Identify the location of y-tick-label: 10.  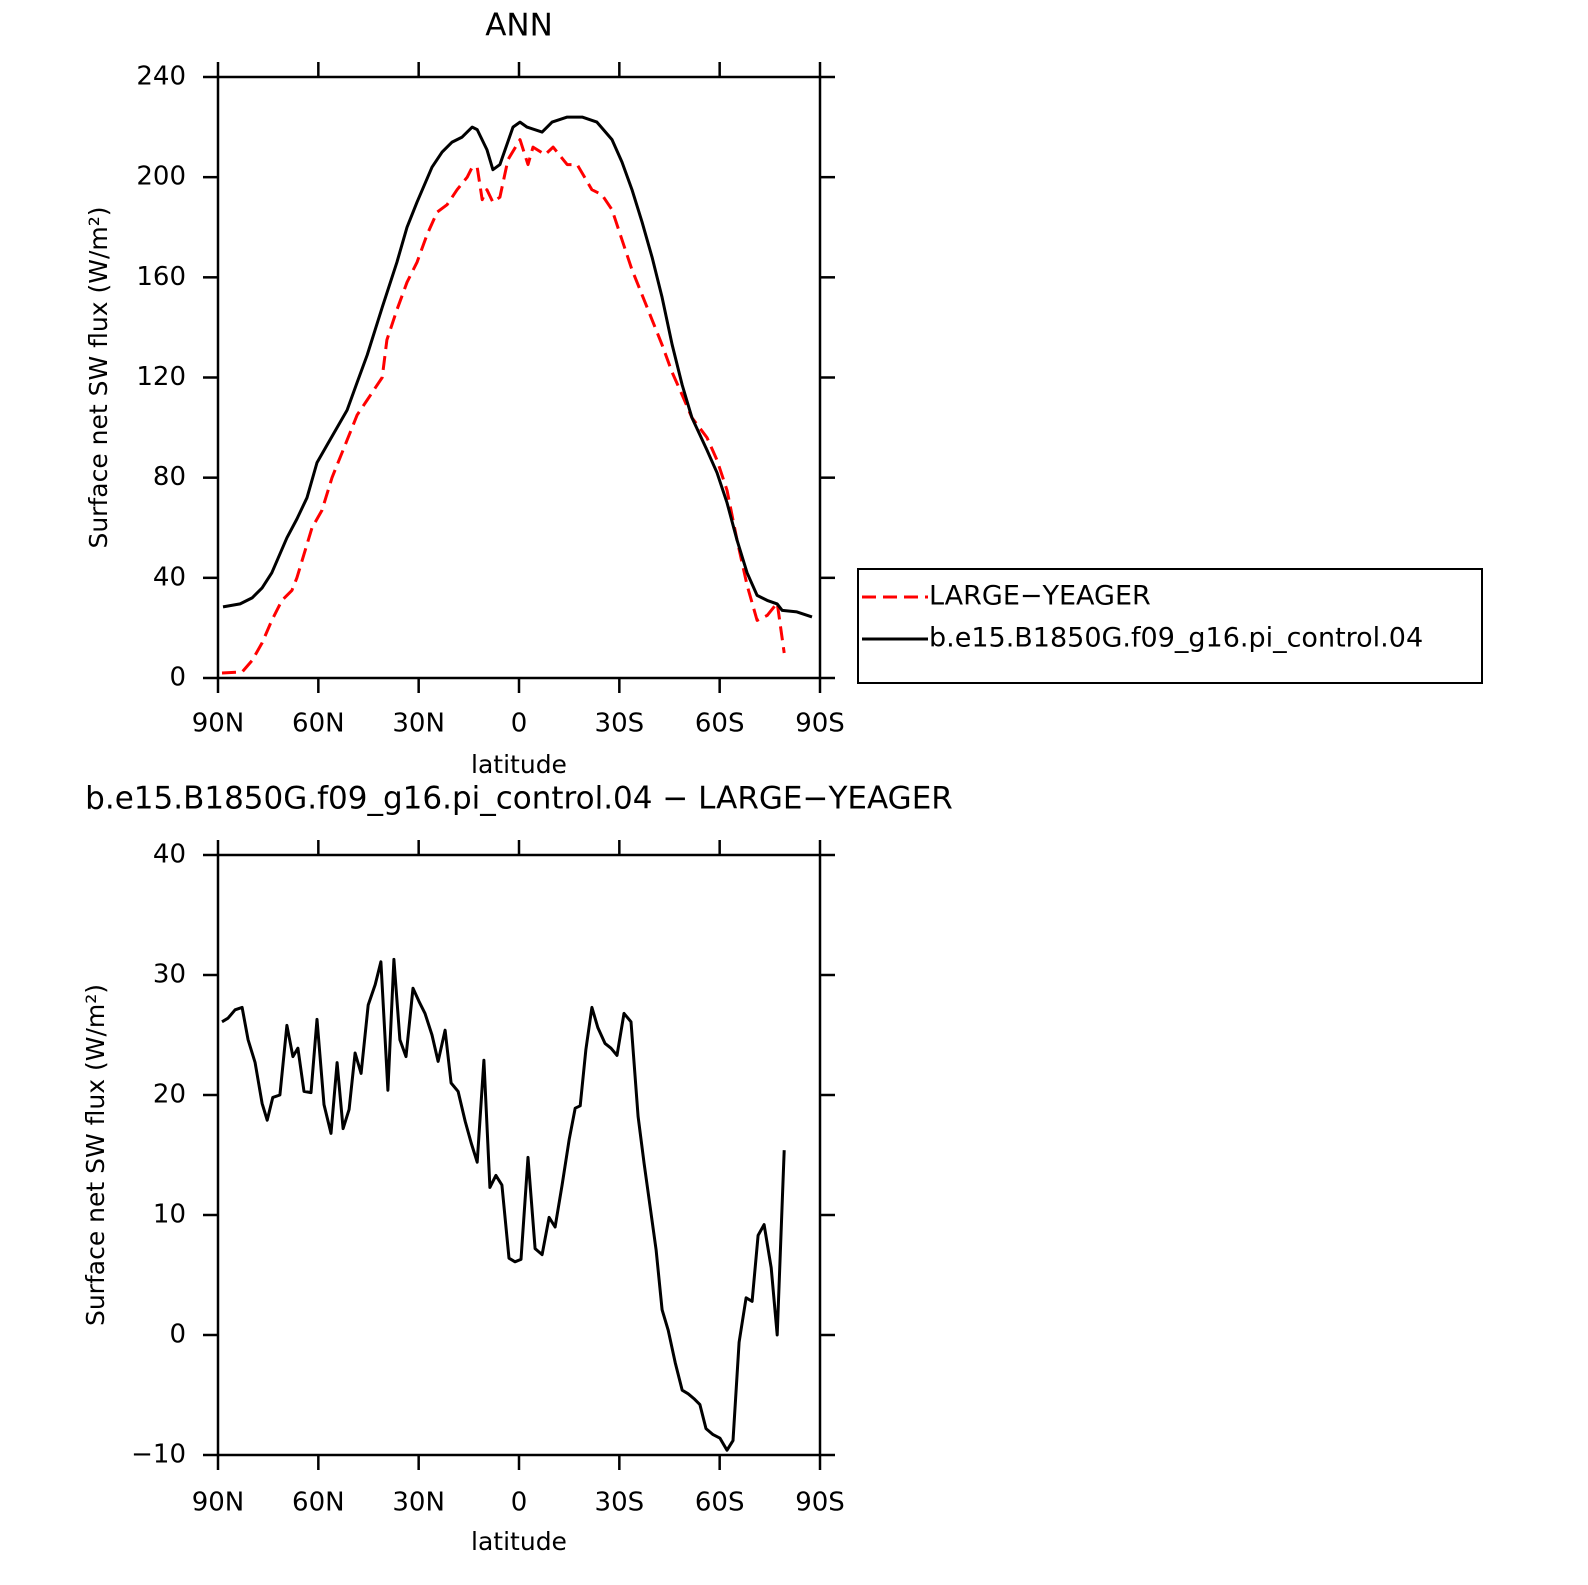
(169, 1215).